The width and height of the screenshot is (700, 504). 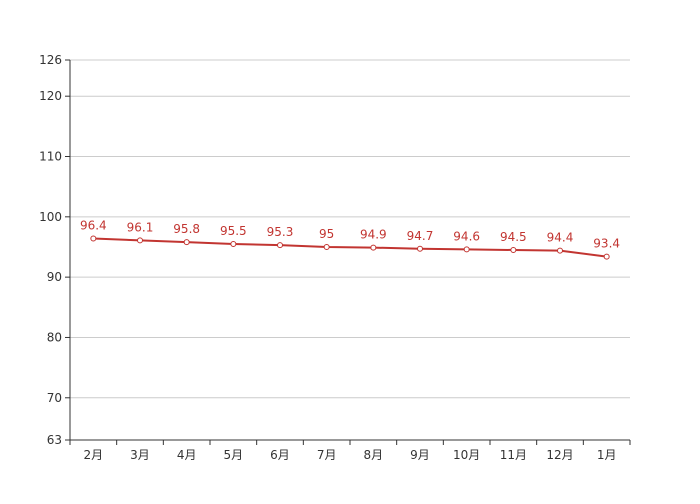 What do you see at coordinates (374, 455) in the screenshot?
I see `x-tick-label: 8月` at bounding box center [374, 455].